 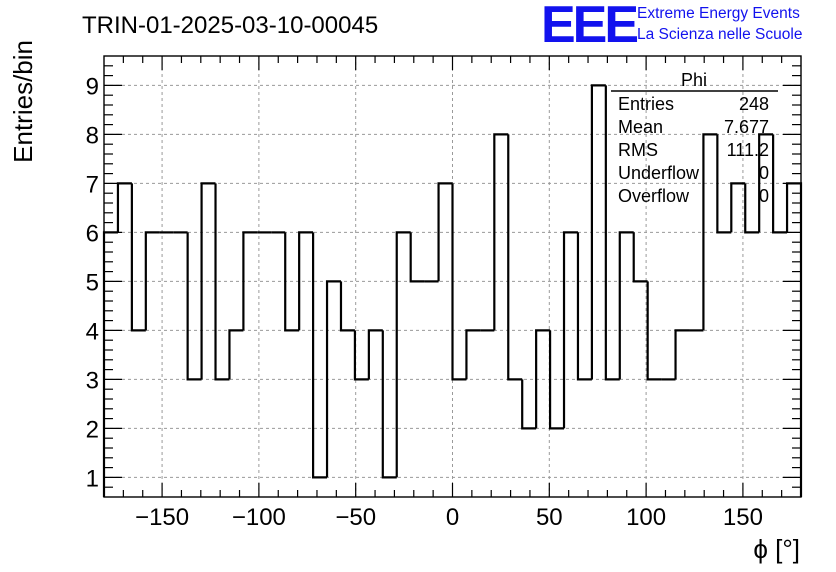 What do you see at coordinates (23, 101) in the screenshot?
I see `y-axis-title: Entries/bin` at bounding box center [23, 101].